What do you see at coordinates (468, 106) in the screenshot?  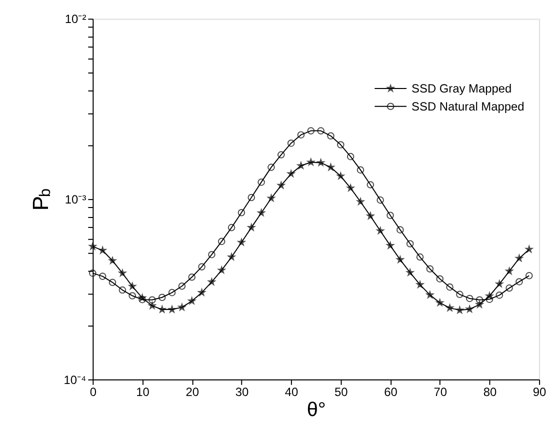 I see `legend-label: SSD Natural Mapped` at bounding box center [468, 106].